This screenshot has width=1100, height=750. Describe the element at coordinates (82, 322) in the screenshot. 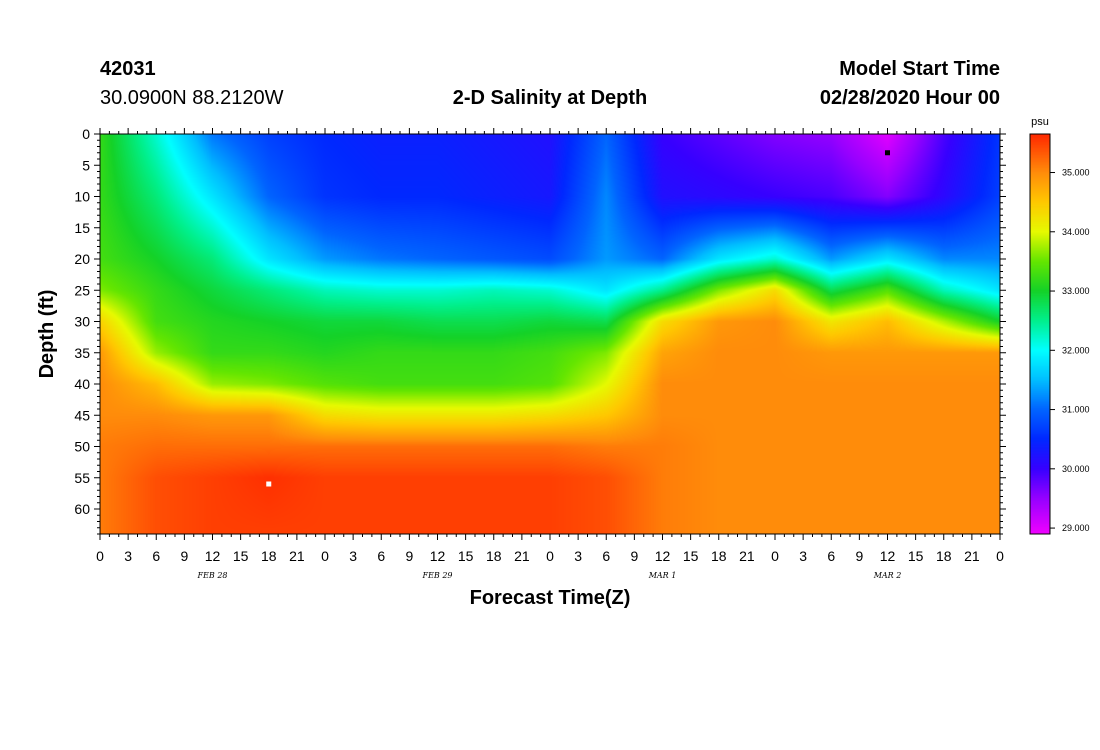

I see `y-tick-label: 30` at that location.